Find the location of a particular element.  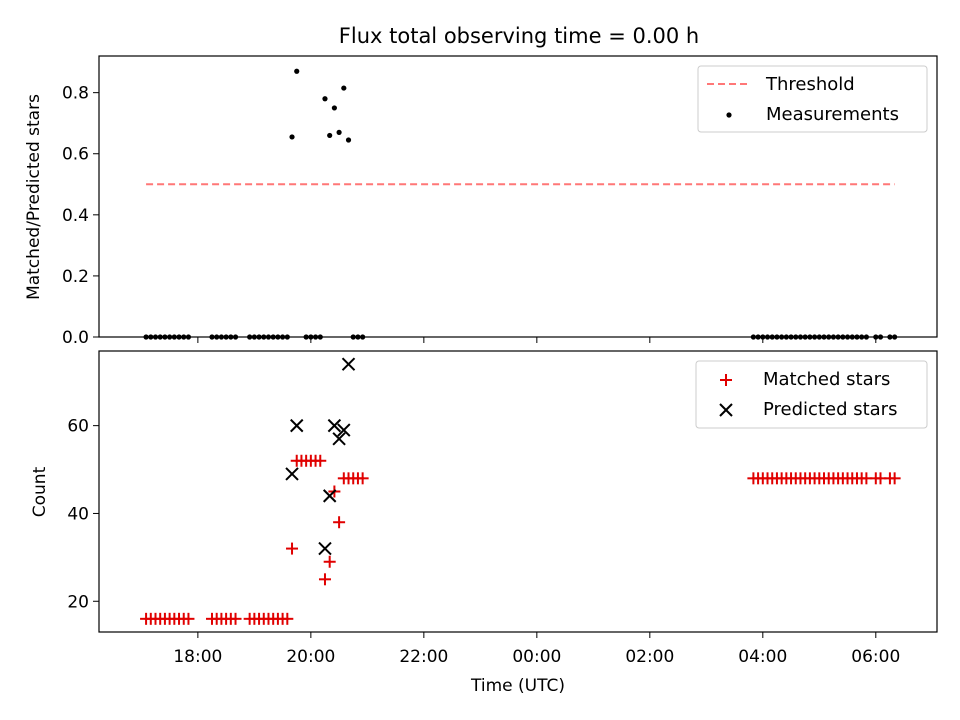

chart-title: Flux total observing time = 0.00 h is located at coordinates (519, 36).